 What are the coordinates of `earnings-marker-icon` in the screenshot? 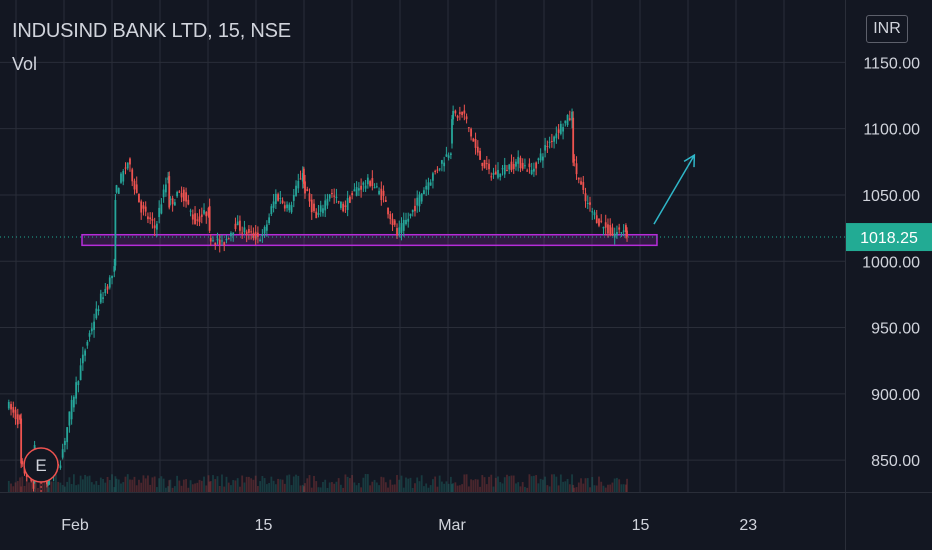 It's located at (41, 465).